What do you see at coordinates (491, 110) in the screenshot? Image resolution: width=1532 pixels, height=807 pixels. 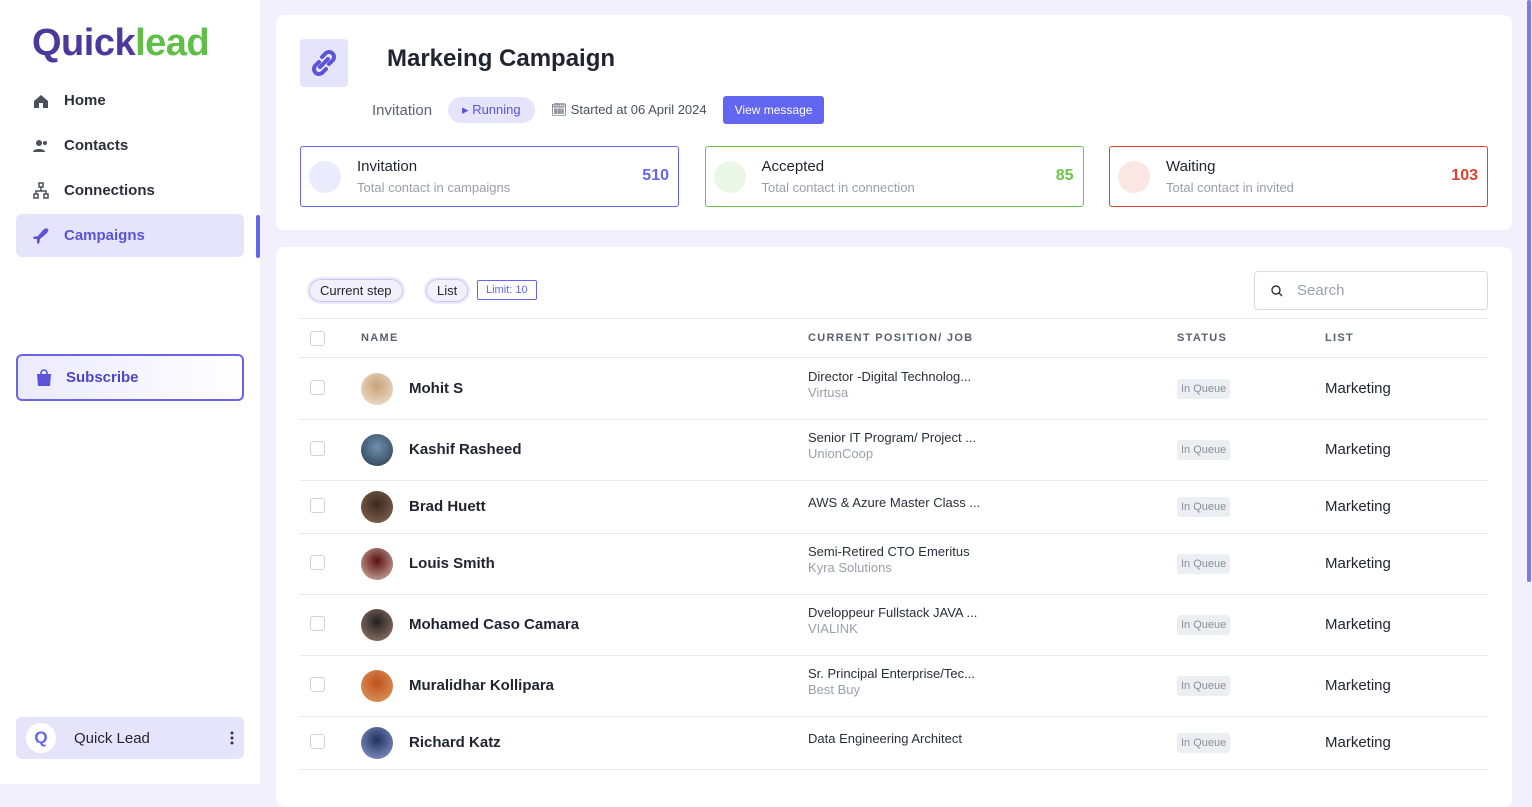 I see `status-pill: ▸ Running` at bounding box center [491, 110].